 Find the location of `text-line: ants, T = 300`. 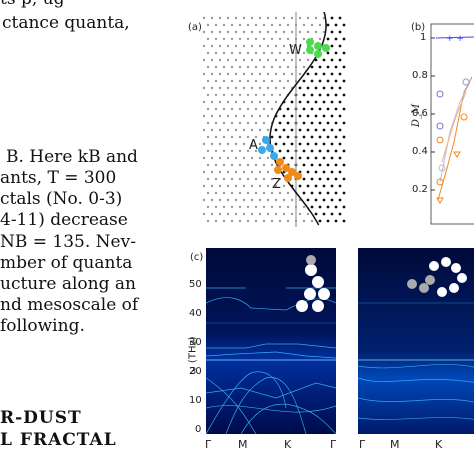

text-line: ants, T = 300 is located at coordinates (58, 178).